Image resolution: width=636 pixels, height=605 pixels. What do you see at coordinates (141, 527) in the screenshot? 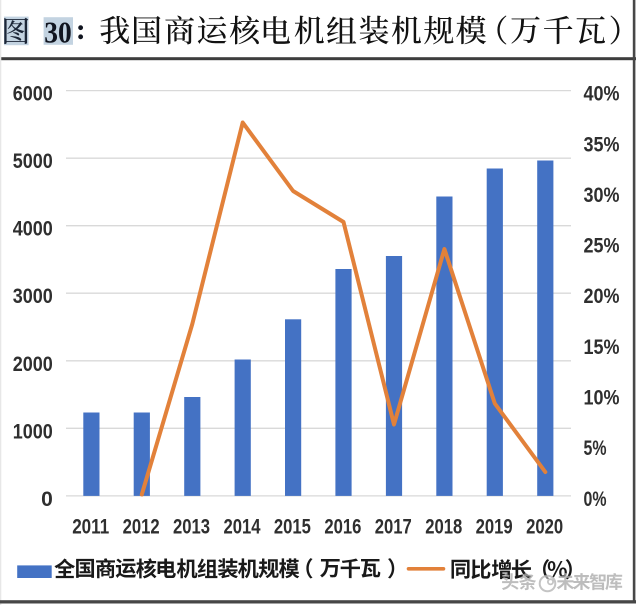
I see `svg-text: 2012` at bounding box center [141, 527].